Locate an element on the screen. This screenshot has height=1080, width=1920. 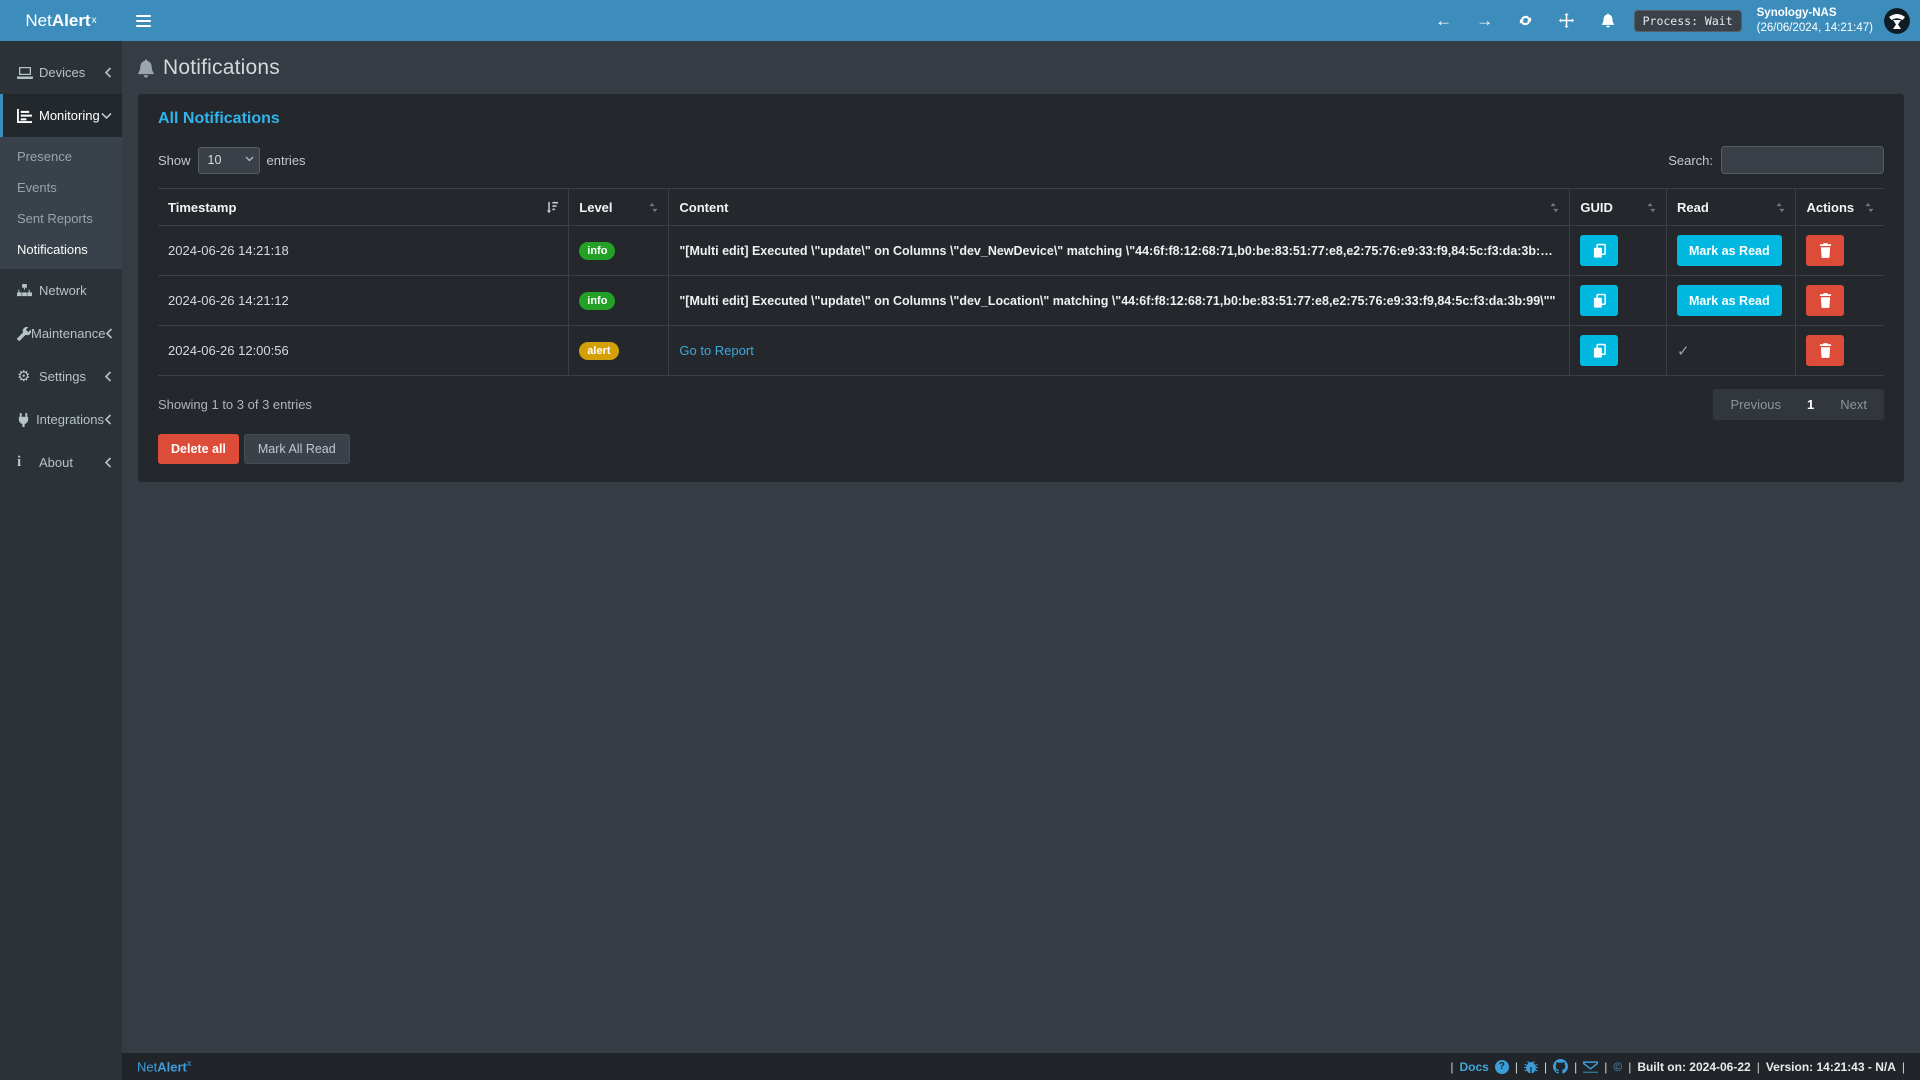
sidebar-subitem-sent-reports: Sent Reports is located at coordinates (55, 218).